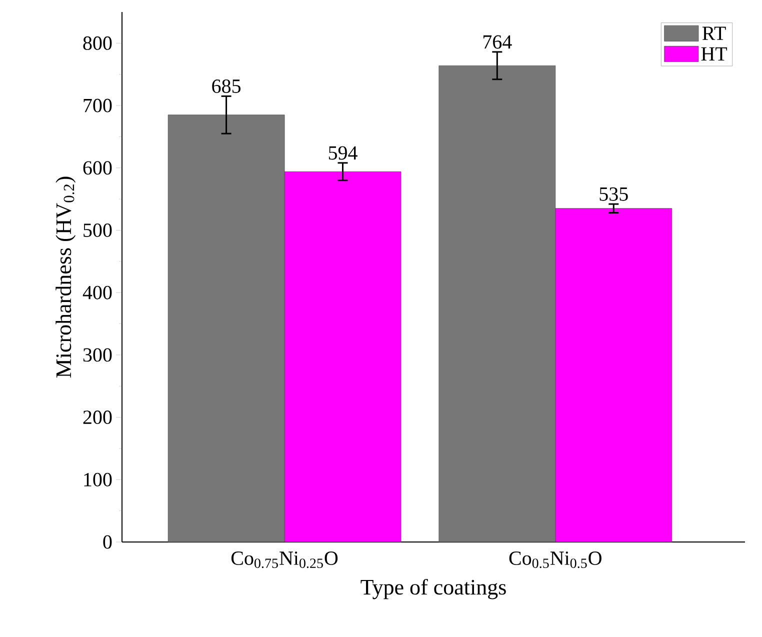  Describe the element at coordinates (433, 589) in the screenshot. I see `x-axis-title: Type of coatings` at that location.